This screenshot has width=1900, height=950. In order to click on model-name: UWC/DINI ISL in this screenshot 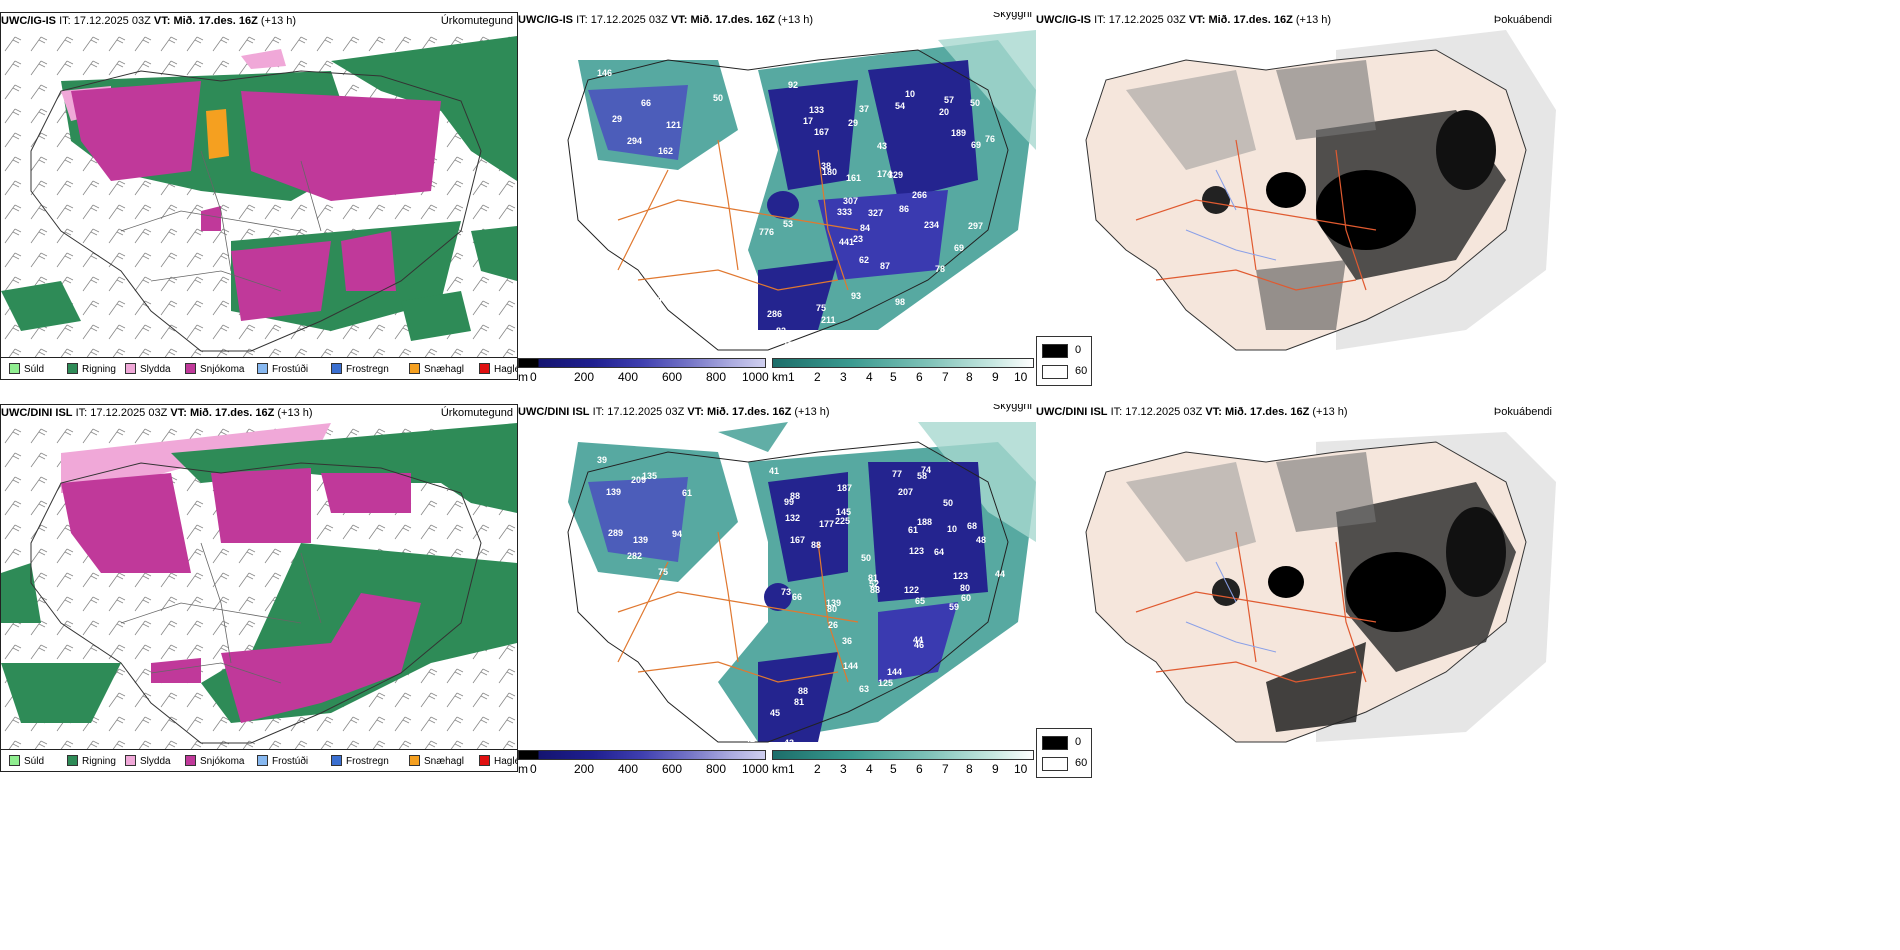, I will do `click(554, 412)`.